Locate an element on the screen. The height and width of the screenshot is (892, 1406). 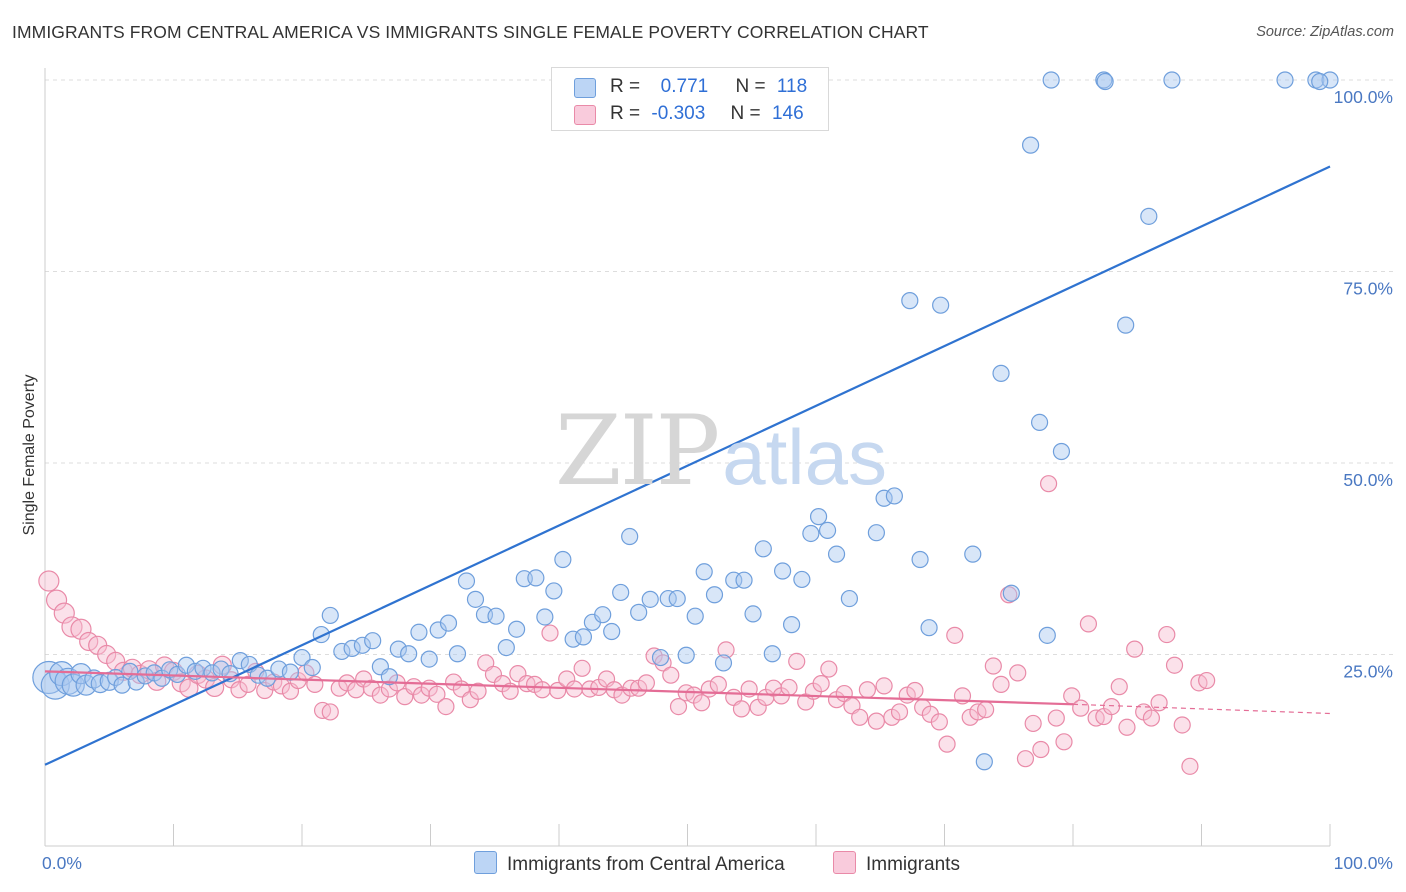
y-tick-label: 100.0% is located at coordinates (1363, 97).